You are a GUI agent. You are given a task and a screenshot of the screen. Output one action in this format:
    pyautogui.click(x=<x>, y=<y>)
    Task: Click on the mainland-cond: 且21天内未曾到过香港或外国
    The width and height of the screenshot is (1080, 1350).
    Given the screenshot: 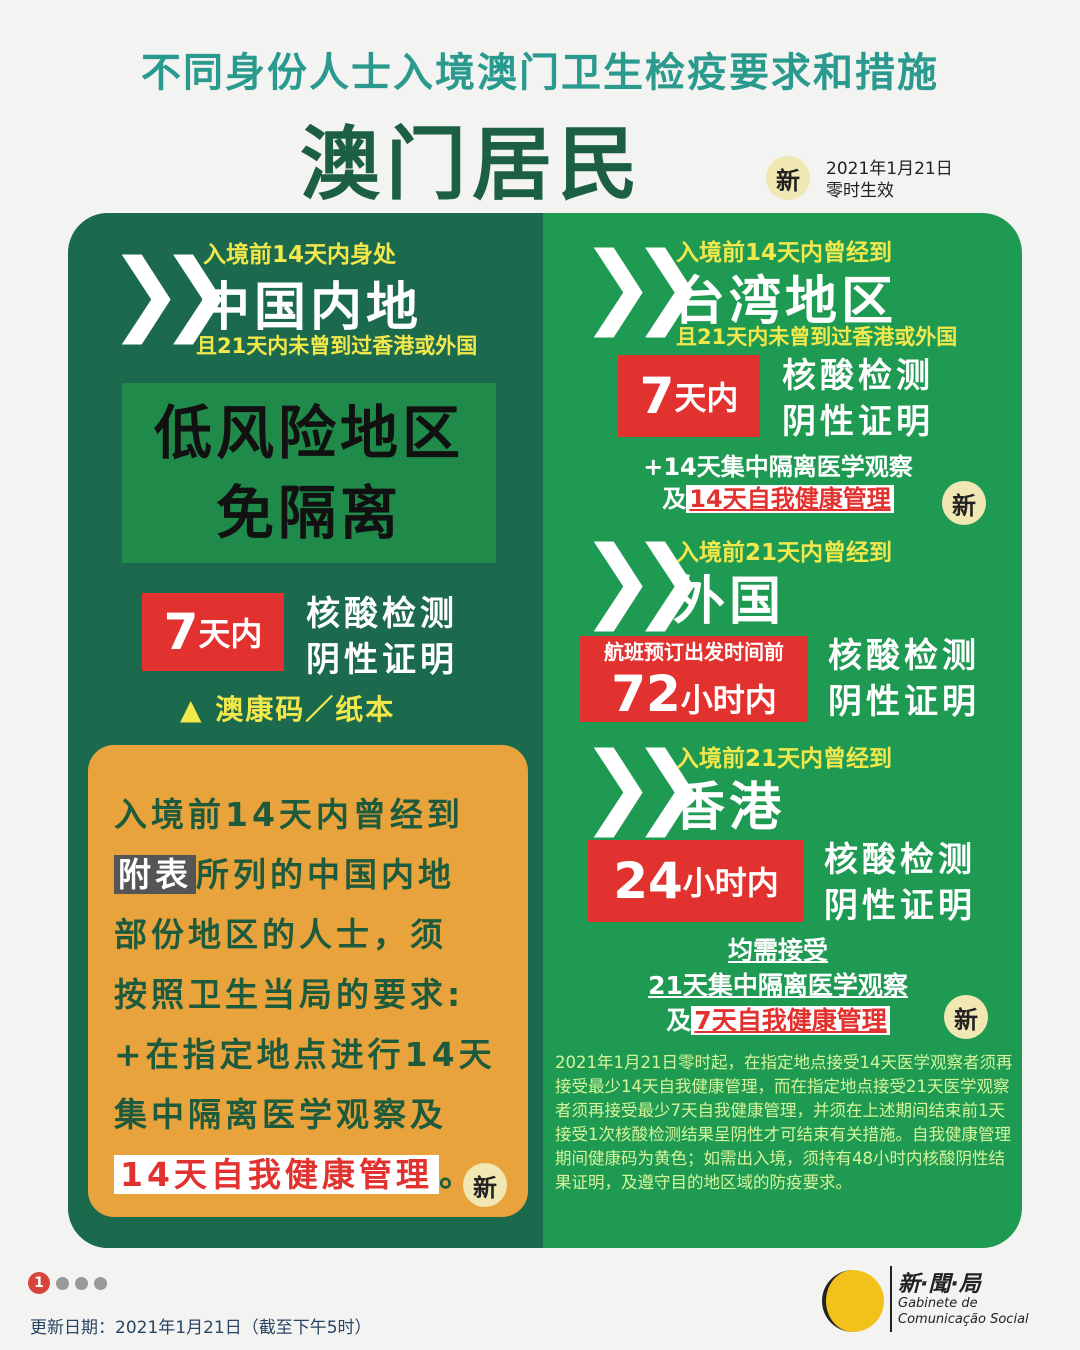 What is the action you would take?
    pyautogui.click(x=337, y=346)
    